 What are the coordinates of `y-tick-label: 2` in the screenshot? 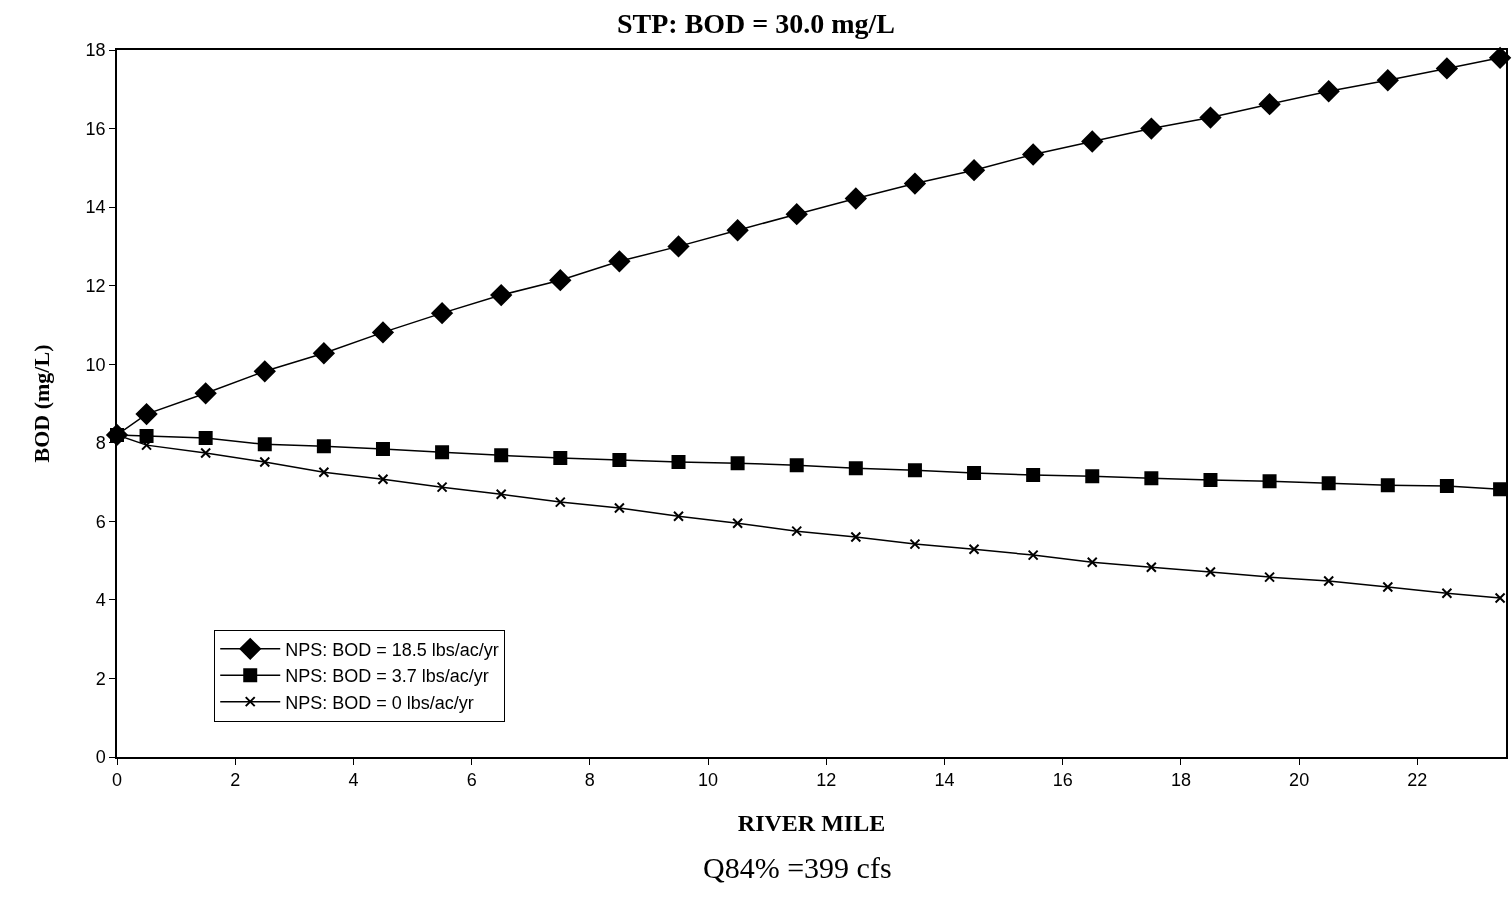 It's located at (100, 678).